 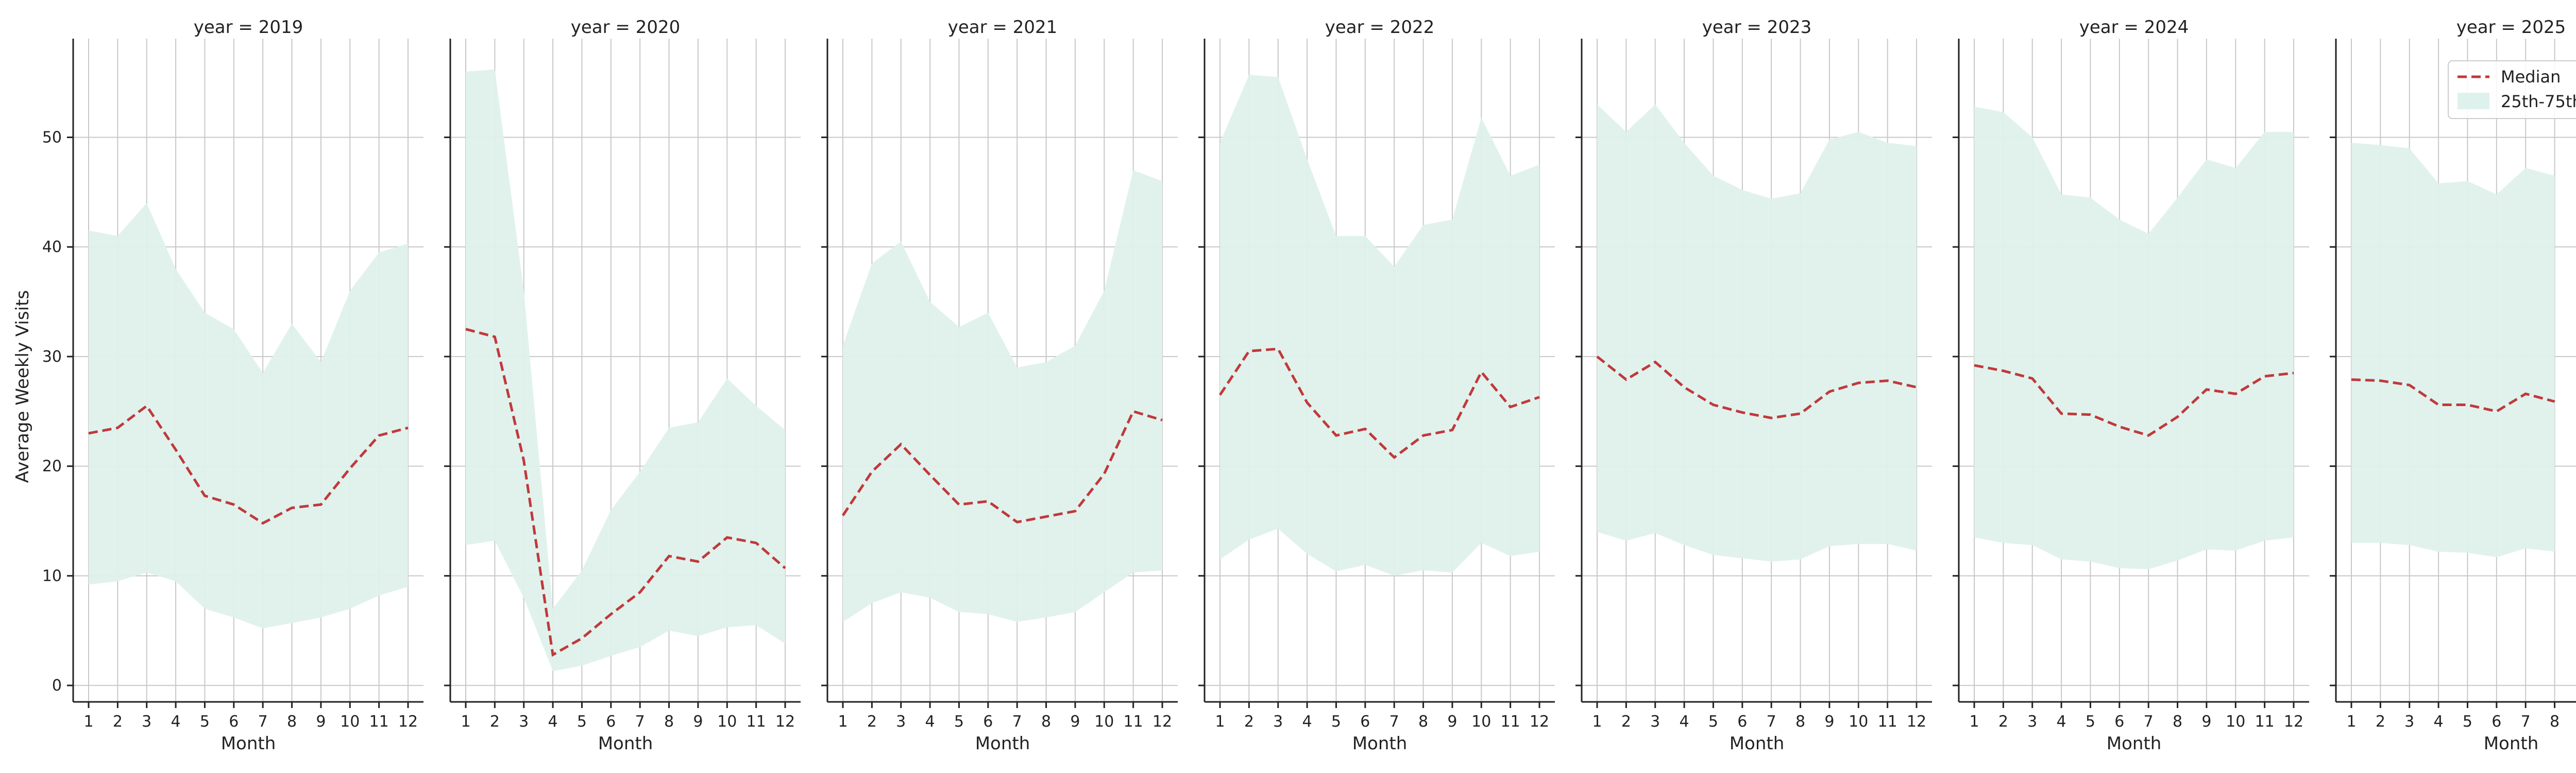 I want to click on y-tick-label: 50, so click(x=52, y=137).